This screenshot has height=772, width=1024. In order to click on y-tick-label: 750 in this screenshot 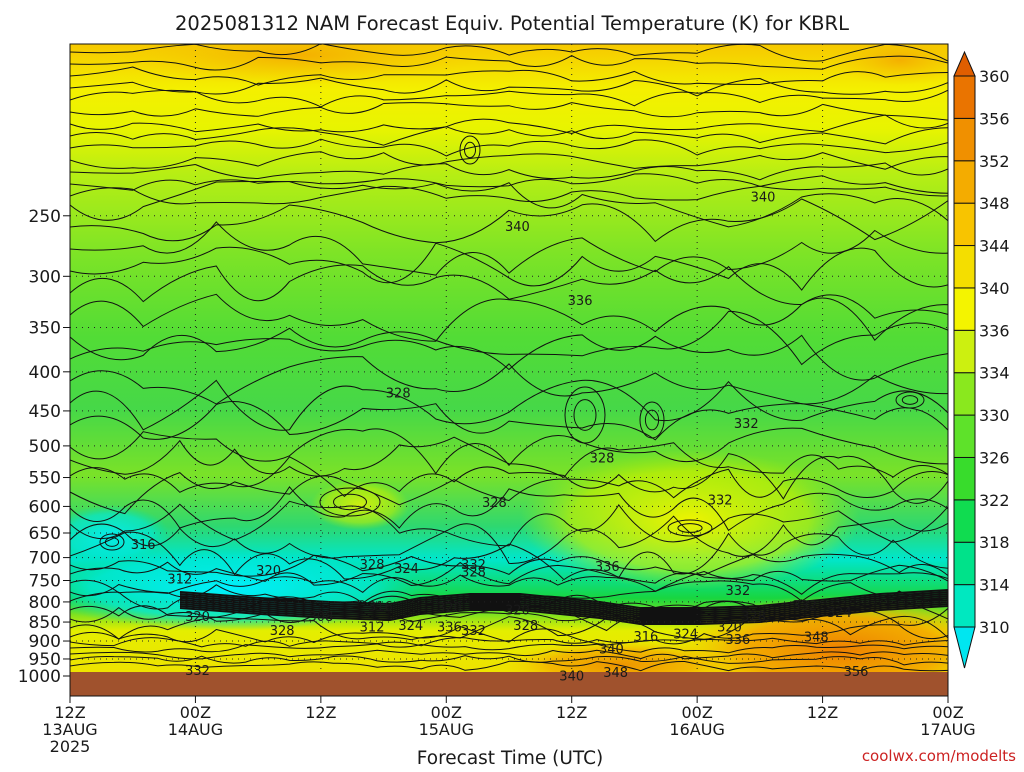, I will do `click(45, 581)`.